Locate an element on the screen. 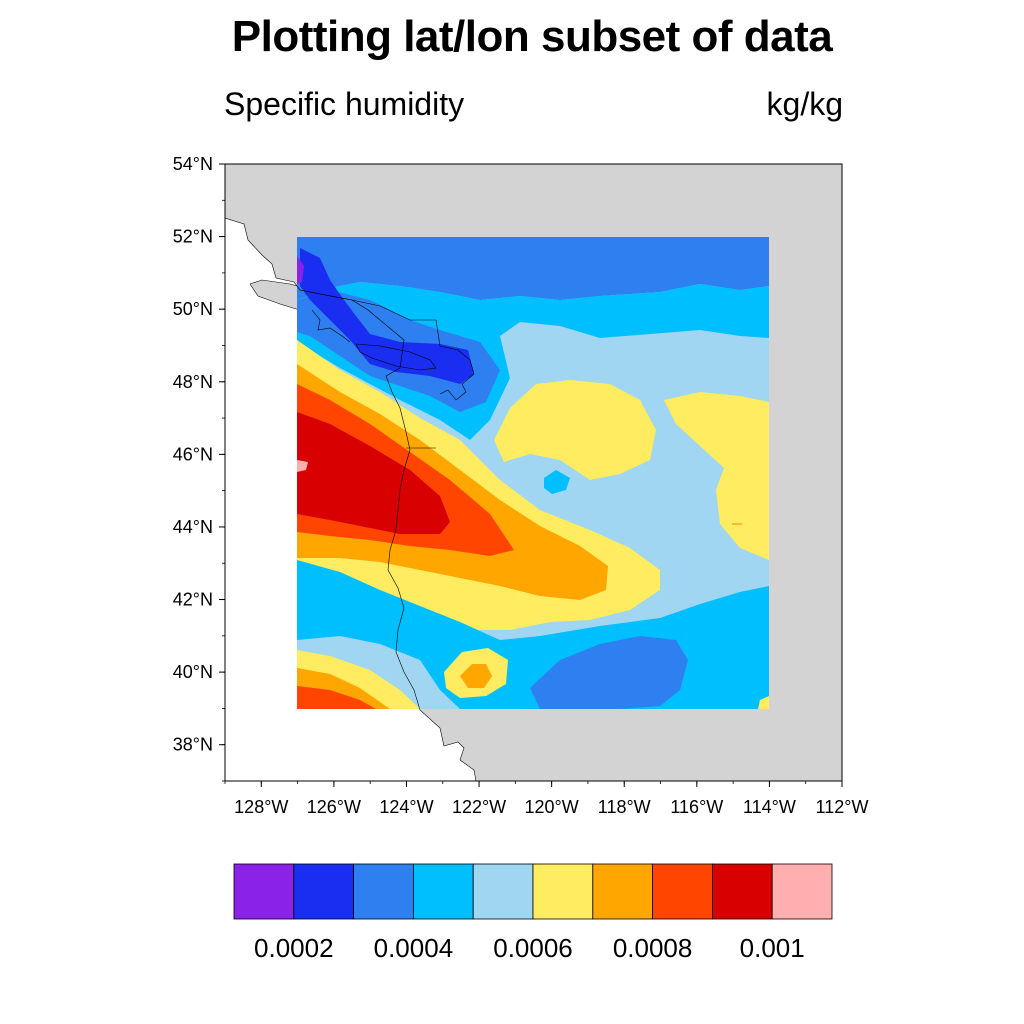 The image size is (1024, 1024). puget-sound-outline is located at coordinates (396, 357).